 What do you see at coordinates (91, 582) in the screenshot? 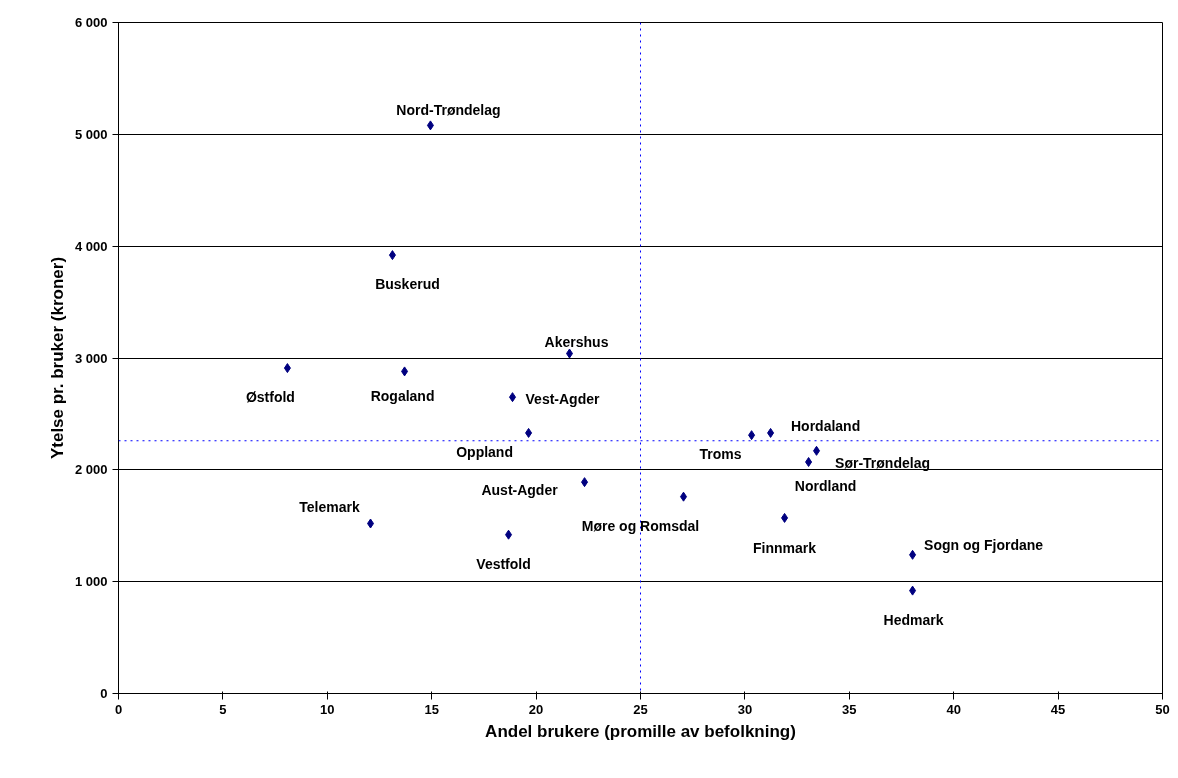
I see `y-tick-label: 1 000` at bounding box center [91, 582].